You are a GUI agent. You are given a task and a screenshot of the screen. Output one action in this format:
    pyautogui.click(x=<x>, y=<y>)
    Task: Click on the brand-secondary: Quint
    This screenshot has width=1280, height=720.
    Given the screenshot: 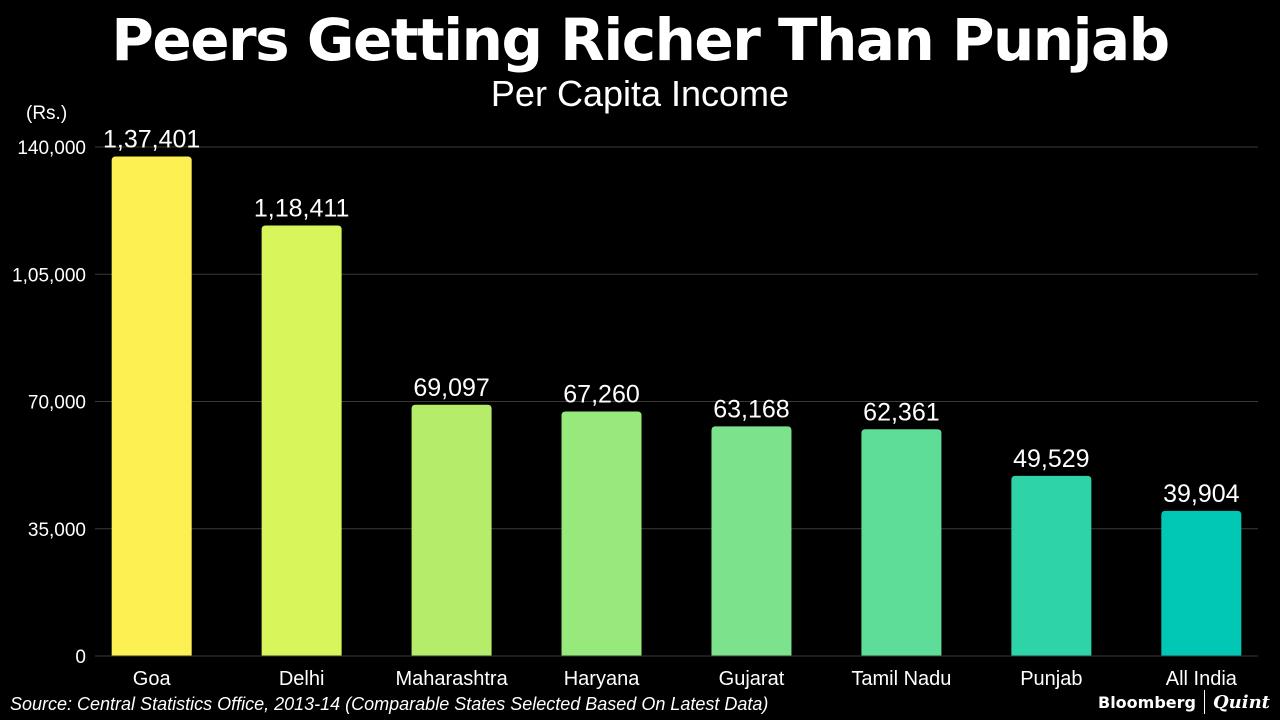 What is the action you would take?
    pyautogui.click(x=1241, y=702)
    